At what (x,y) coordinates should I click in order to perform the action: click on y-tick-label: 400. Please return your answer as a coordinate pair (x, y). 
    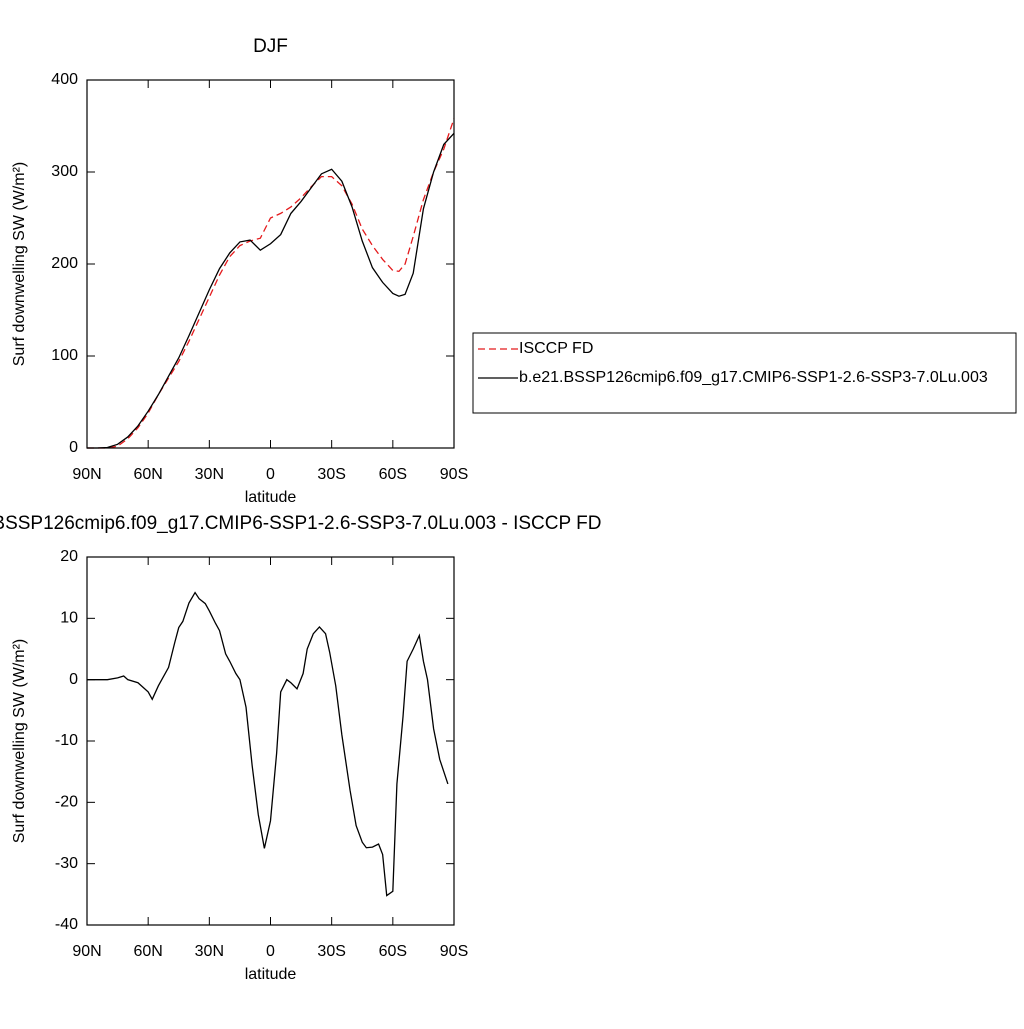
    Looking at the image, I should click on (64, 79).